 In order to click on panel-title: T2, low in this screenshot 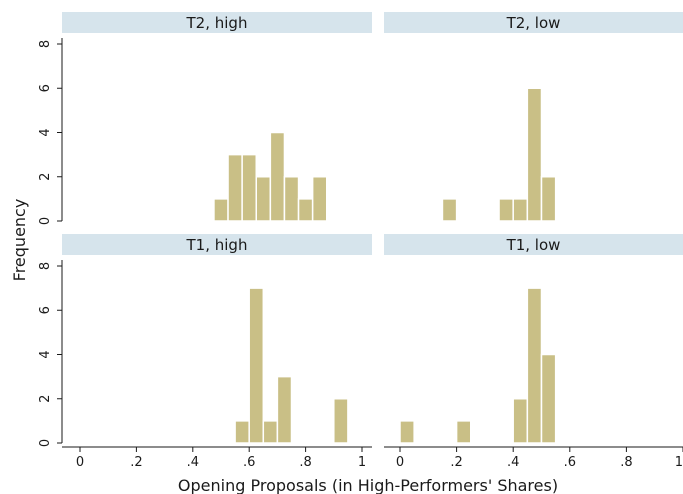, I will do `click(533, 23)`.